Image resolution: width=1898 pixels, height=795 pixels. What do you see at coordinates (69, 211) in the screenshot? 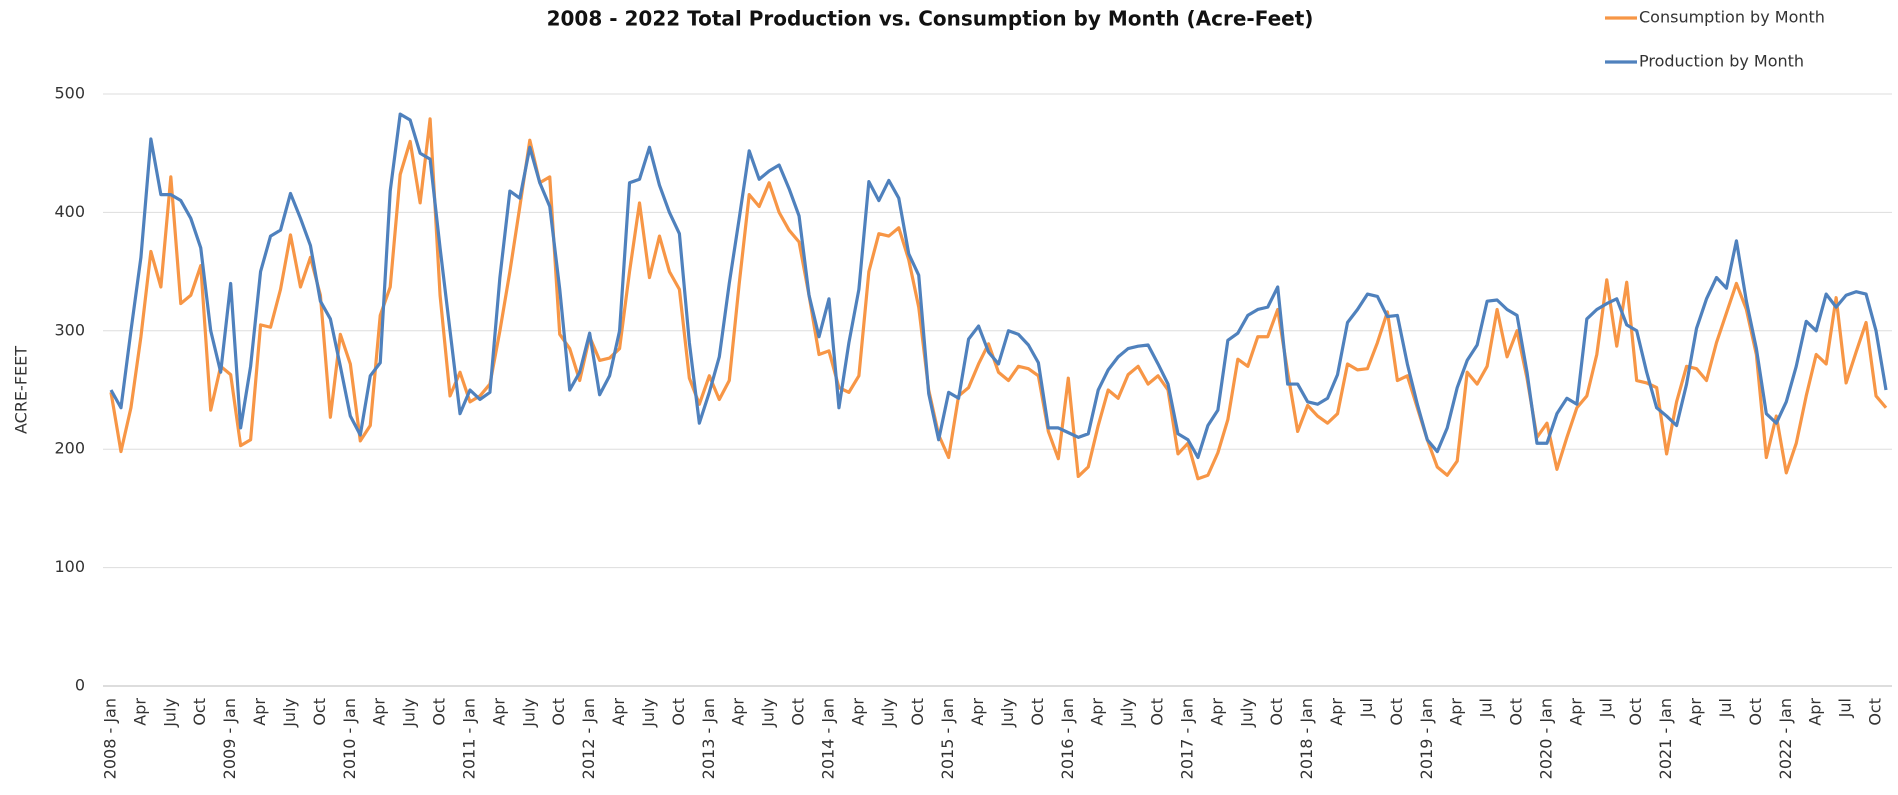
I see `y-tick-label: 400` at bounding box center [69, 211].